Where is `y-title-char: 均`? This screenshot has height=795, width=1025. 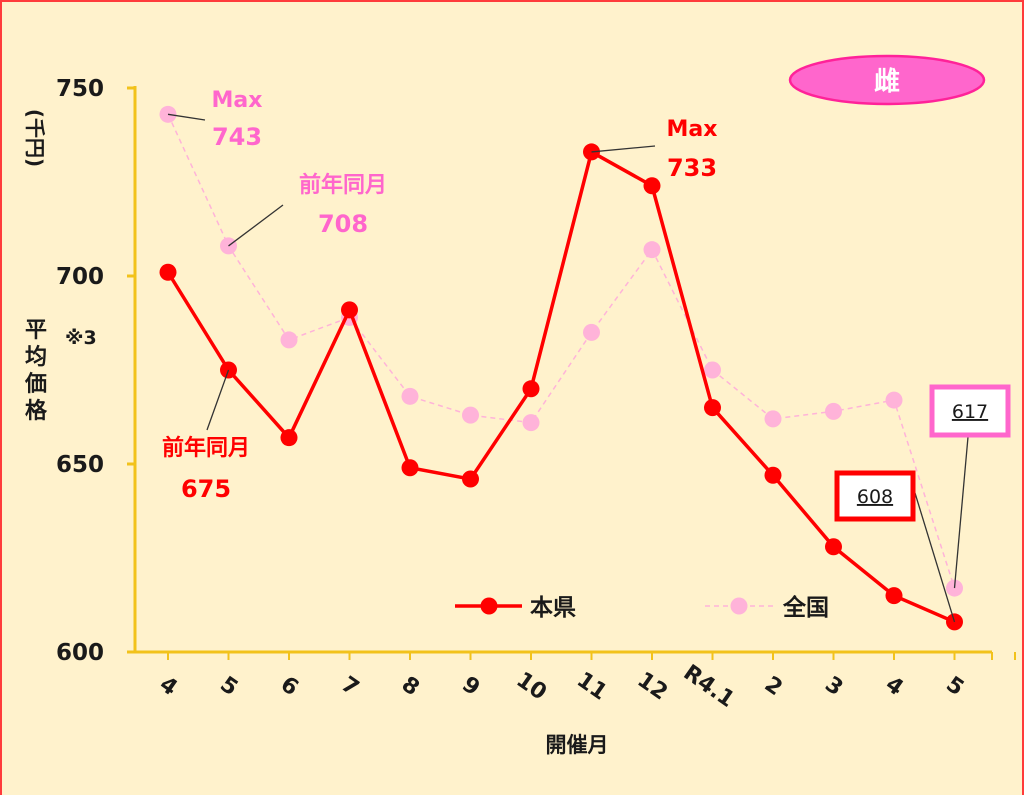 y-title-char: 均 is located at coordinates (36, 357).